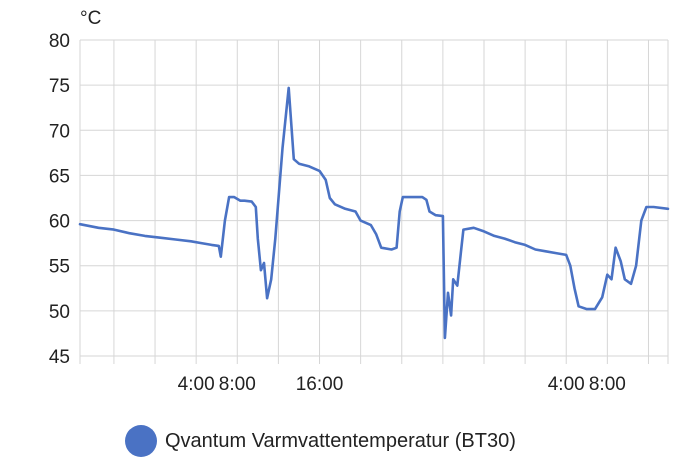 This screenshot has width=700, height=459. What do you see at coordinates (59, 222) in the screenshot?
I see `y-tick-label: 60` at bounding box center [59, 222].